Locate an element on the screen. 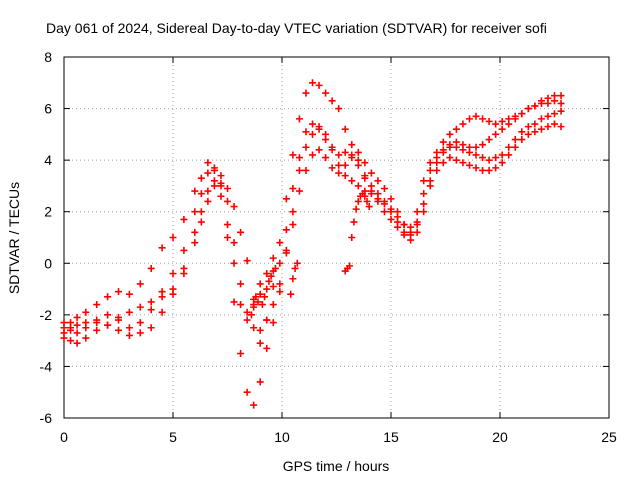  y-tick-label: 6 is located at coordinates (48, 109).